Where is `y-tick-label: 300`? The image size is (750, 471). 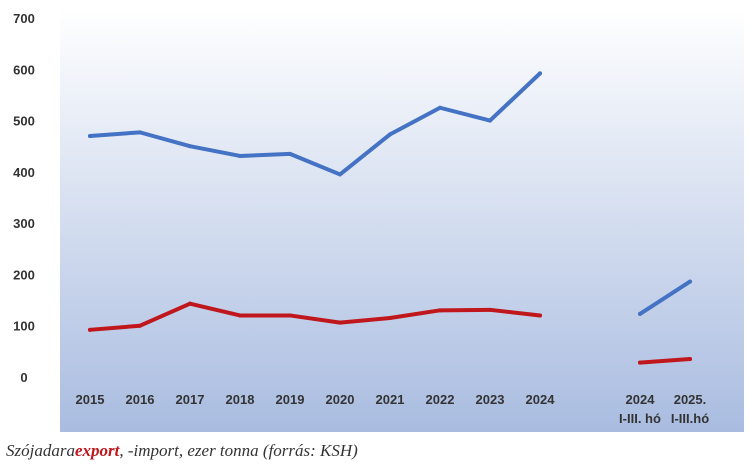
y-tick-label: 300 is located at coordinates (24, 223).